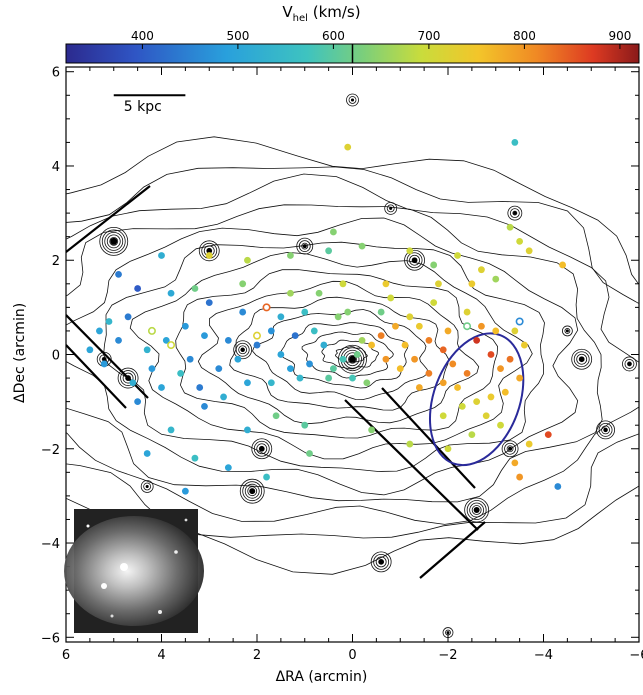 Image resolution: width=643 pixels, height=695 pixels. I want to click on y-axis-label: ΔDec (arcmin), so click(20, 352).